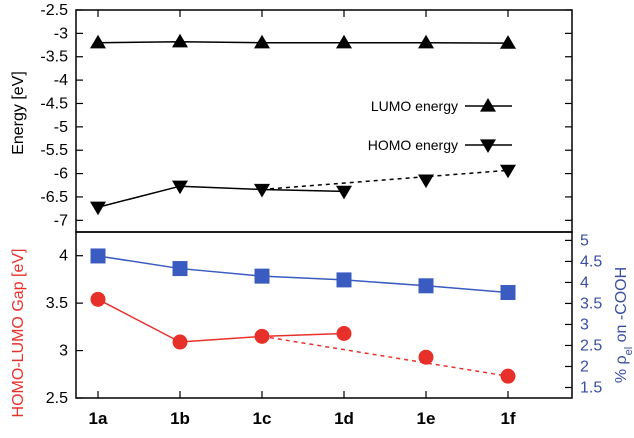 The width and height of the screenshot is (634, 438). What do you see at coordinates (57, 303) in the screenshot?
I see `y-tick-label: 3.5` at bounding box center [57, 303].